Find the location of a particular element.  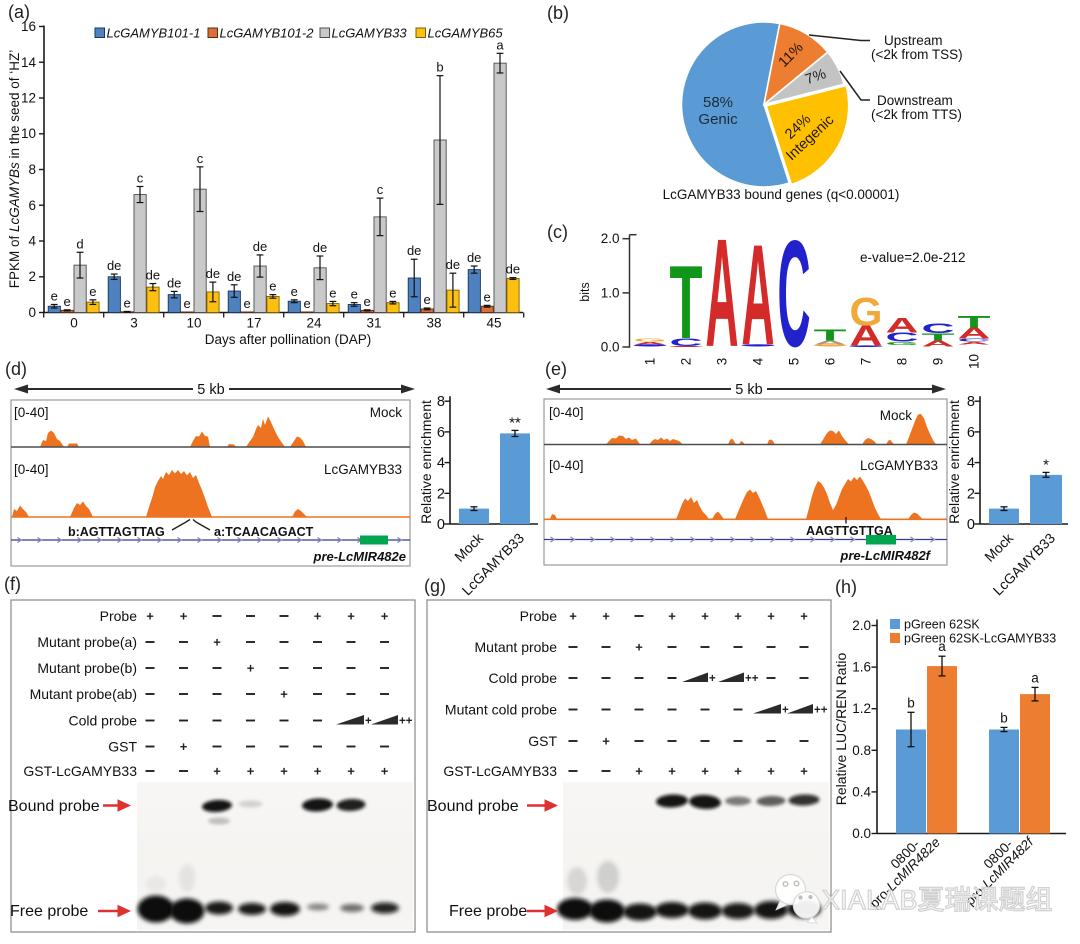

svg-text: pGreen 62SK is located at coordinates (942, 625).